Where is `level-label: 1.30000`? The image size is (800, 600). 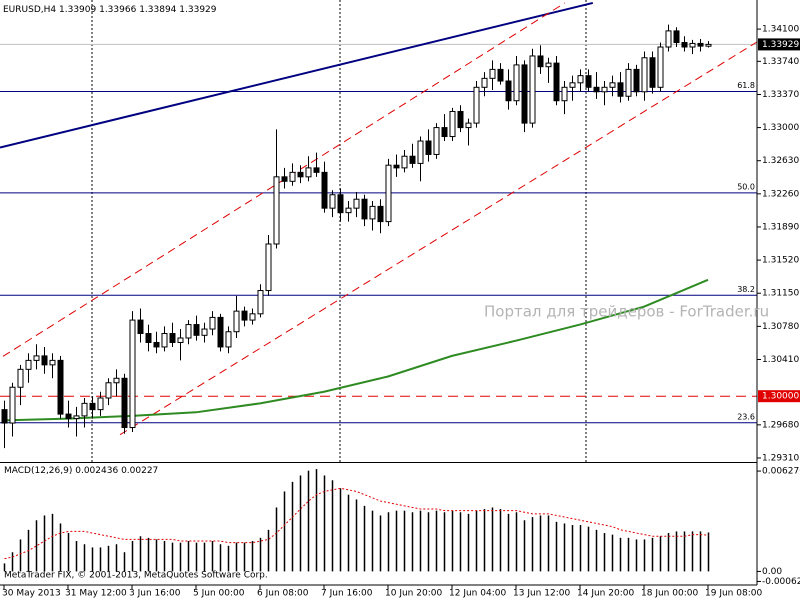
level-label: 1.30000 is located at coordinates (780, 397).